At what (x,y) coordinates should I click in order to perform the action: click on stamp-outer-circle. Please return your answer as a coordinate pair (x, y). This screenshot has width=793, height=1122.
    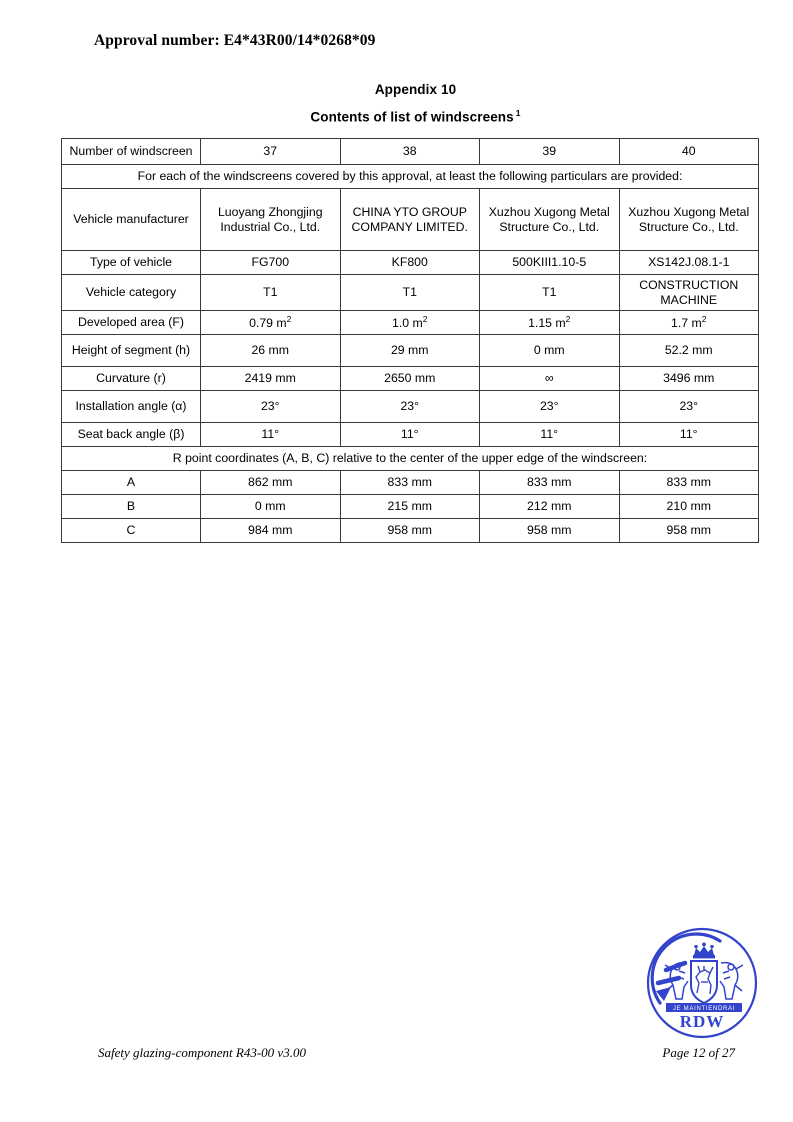
    Looking at the image, I should click on (702, 983).